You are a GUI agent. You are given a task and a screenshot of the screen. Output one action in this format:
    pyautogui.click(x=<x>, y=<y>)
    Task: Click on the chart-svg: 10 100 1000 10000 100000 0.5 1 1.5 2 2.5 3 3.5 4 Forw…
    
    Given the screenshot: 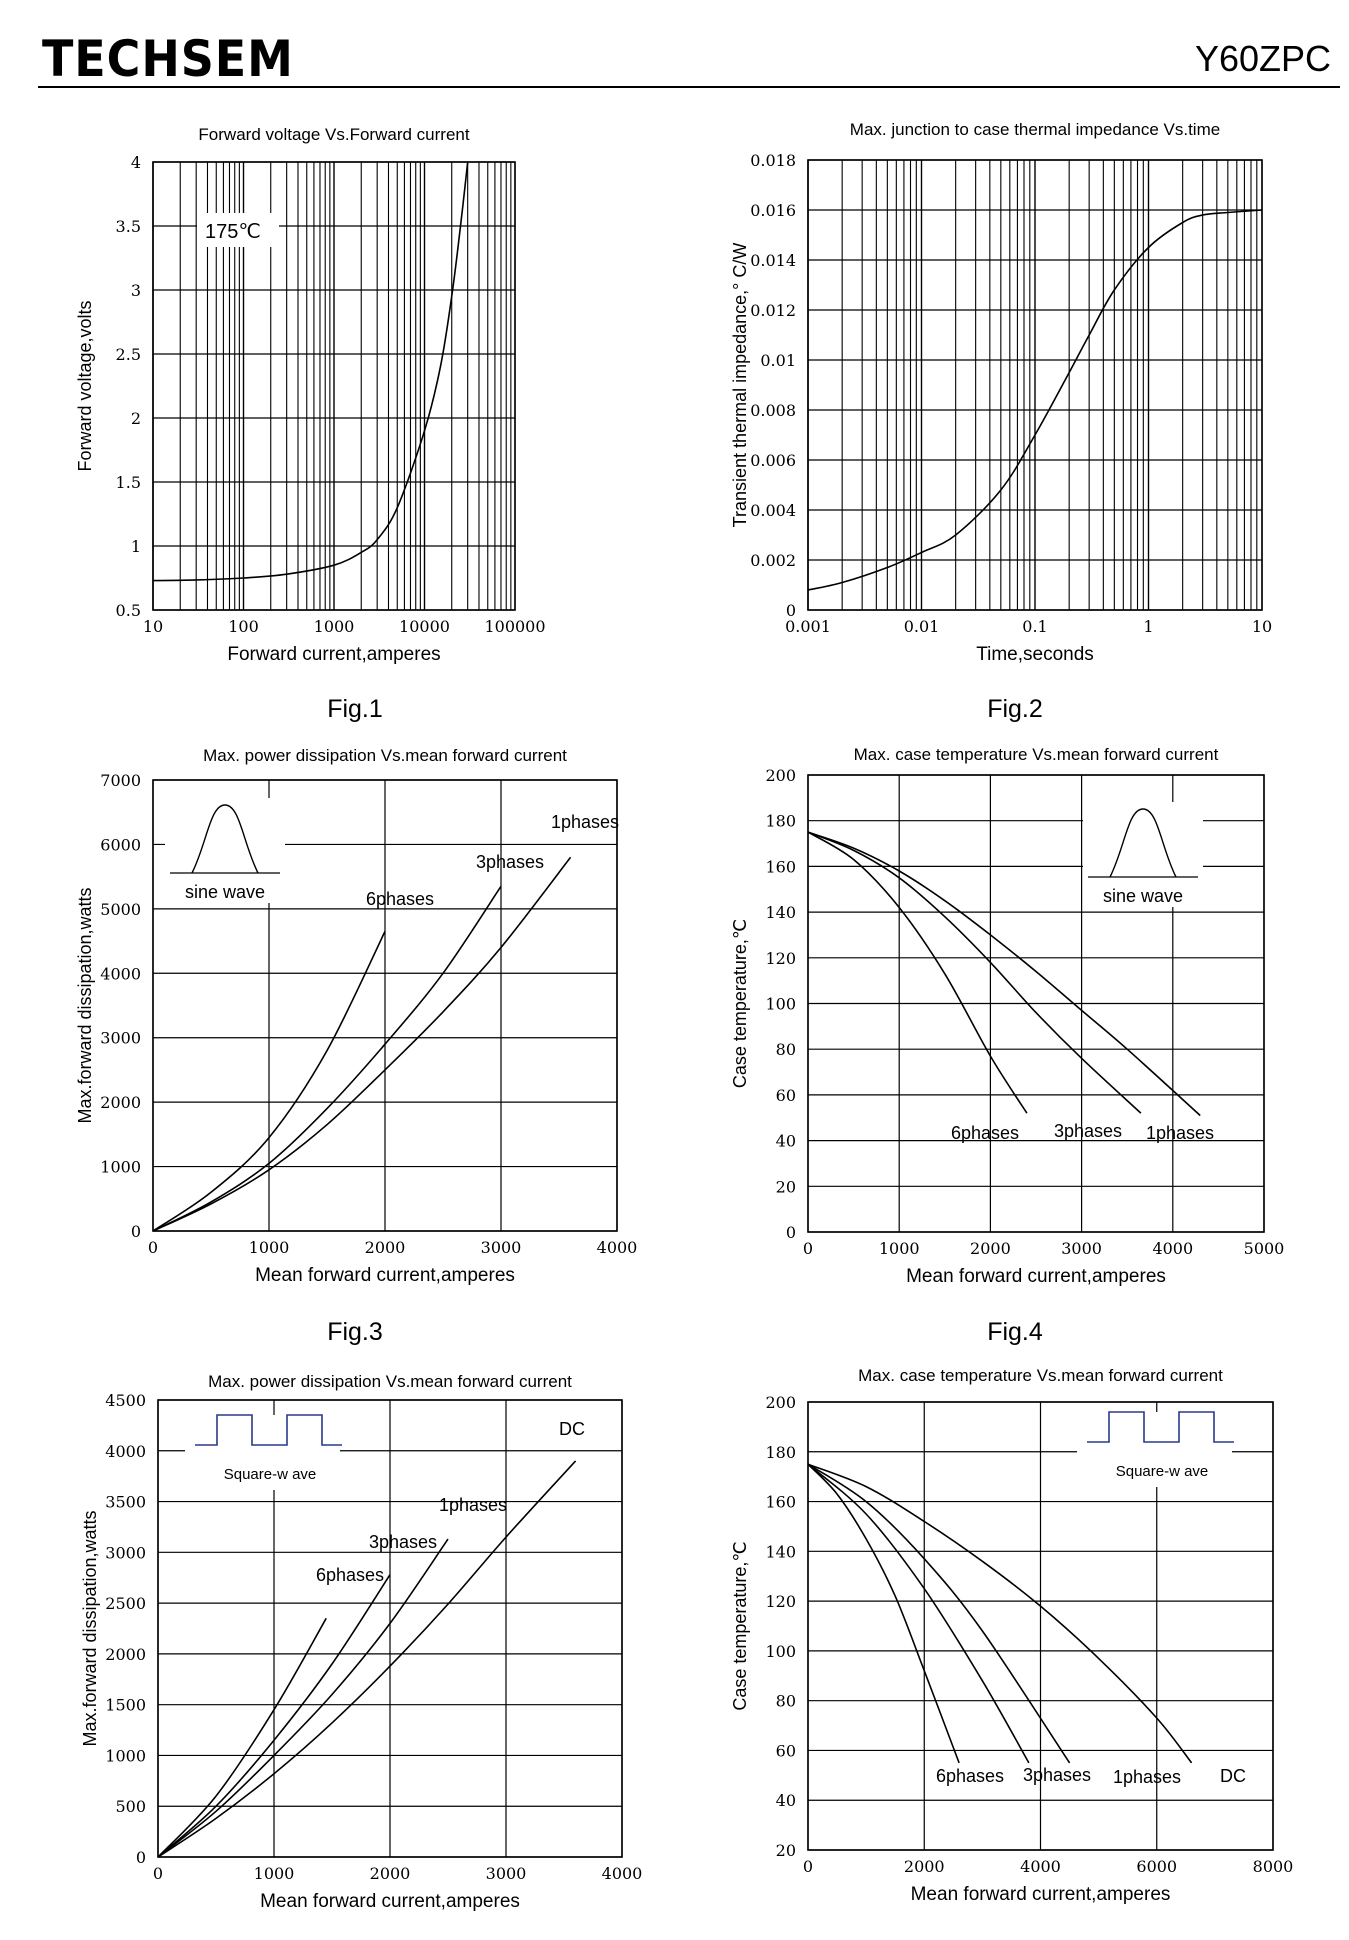 What is the action you would take?
    pyautogui.click(x=310, y=395)
    